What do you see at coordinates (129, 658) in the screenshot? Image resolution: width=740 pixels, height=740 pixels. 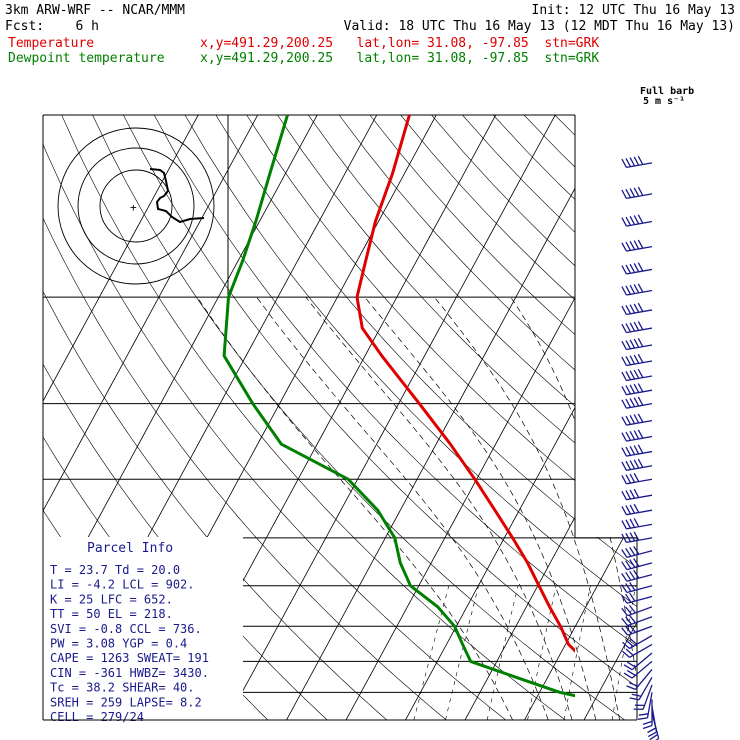 I see `parcel-info-row: CAPE = 1263 SWEAT= 191` at bounding box center [129, 658].